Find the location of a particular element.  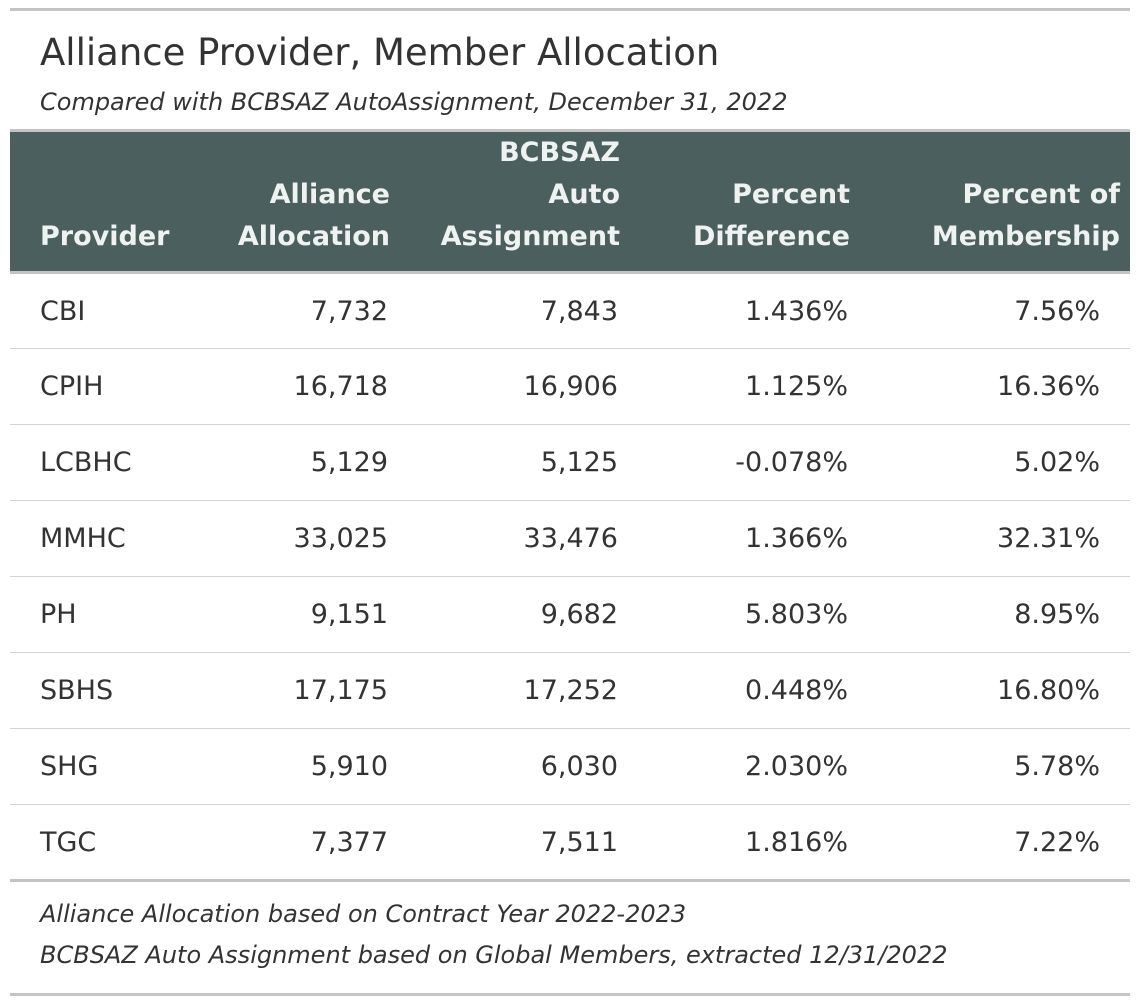

cell-percent-of-membership: 7.56% is located at coordinates (1004, 310).